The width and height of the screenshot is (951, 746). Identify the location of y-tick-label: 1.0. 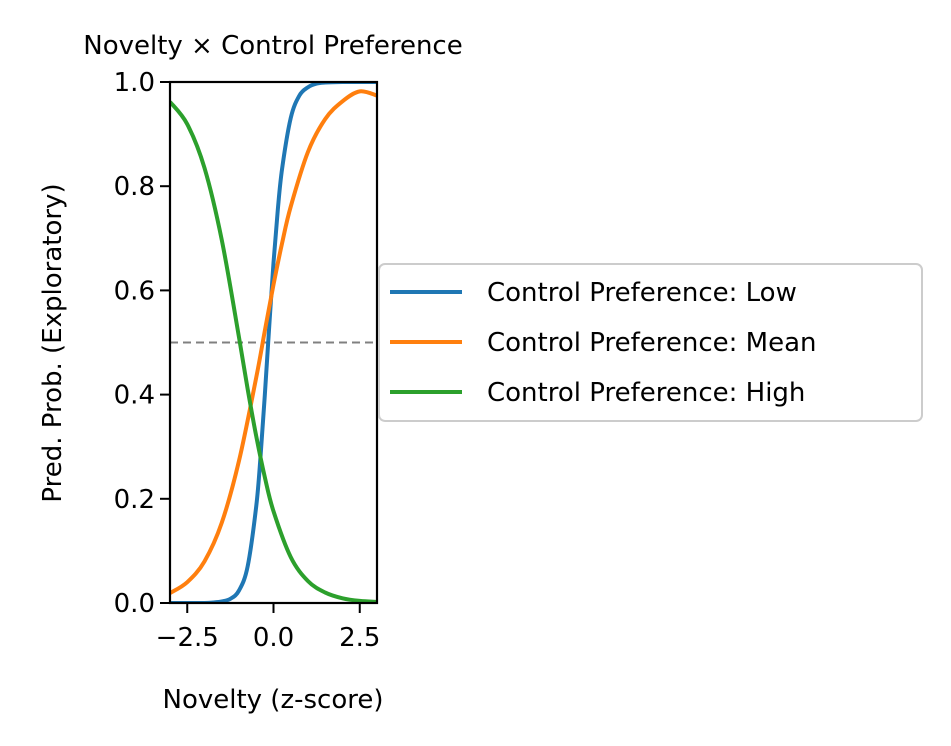
(134, 83).